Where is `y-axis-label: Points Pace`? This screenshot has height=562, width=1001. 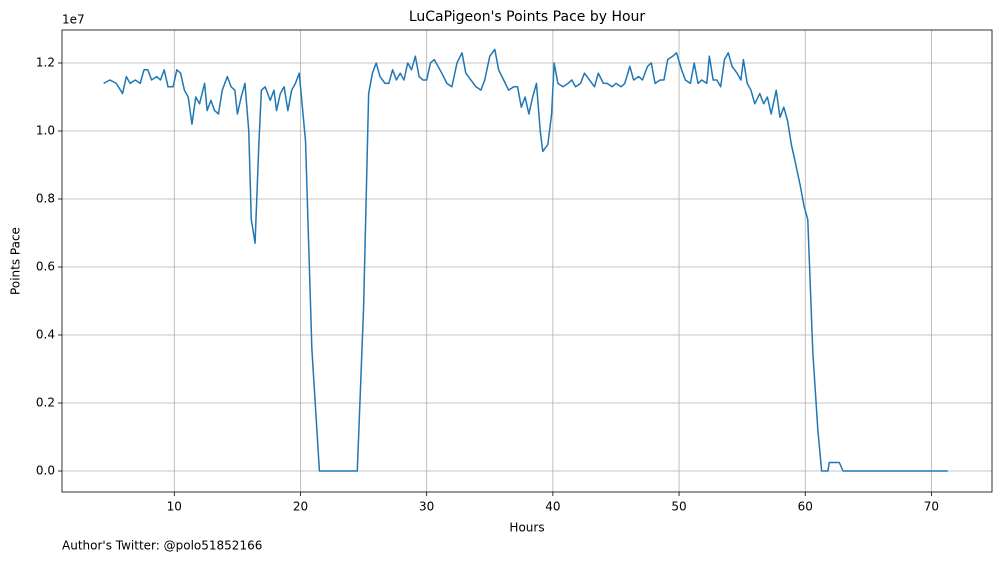
y-axis-label: Points Pace is located at coordinates (16, 261).